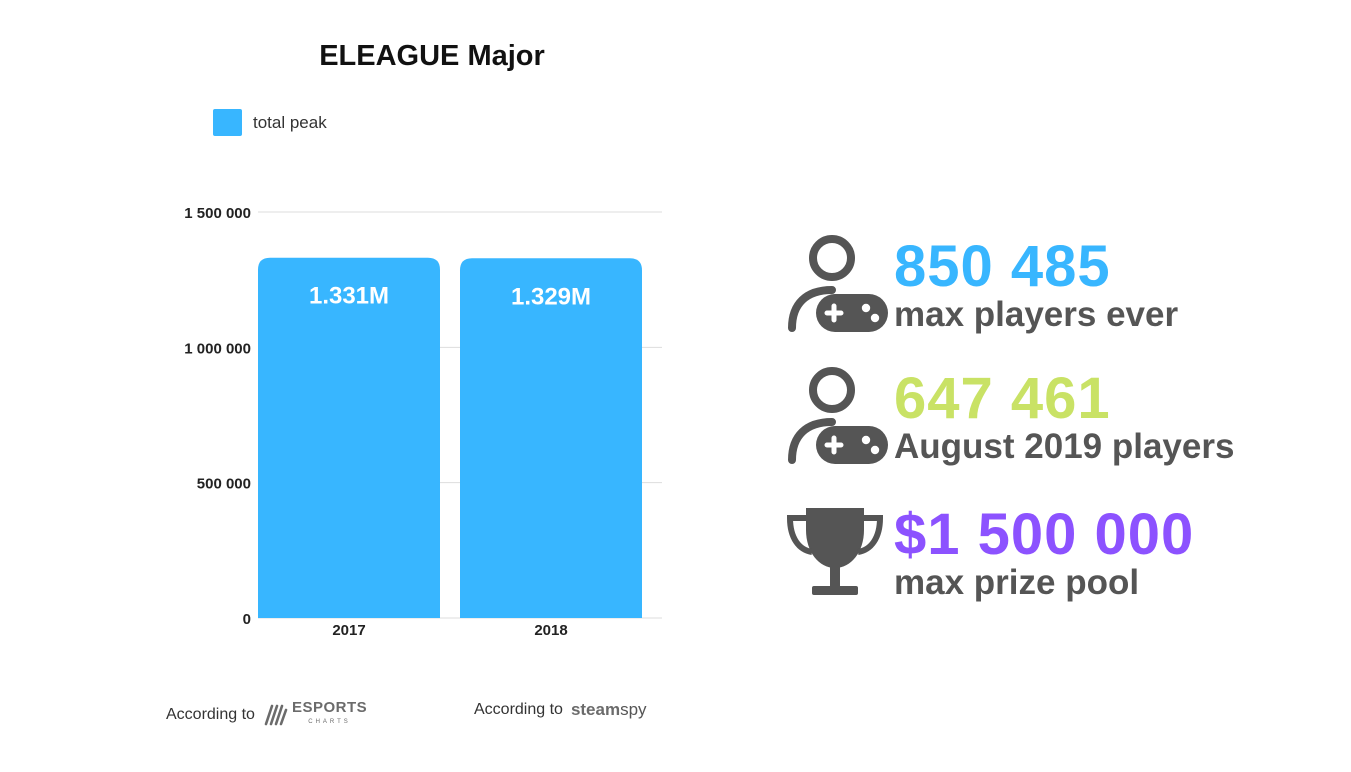  What do you see at coordinates (329, 707) in the screenshot?
I see `esports-brand-text: ESPORTS` at bounding box center [329, 707].